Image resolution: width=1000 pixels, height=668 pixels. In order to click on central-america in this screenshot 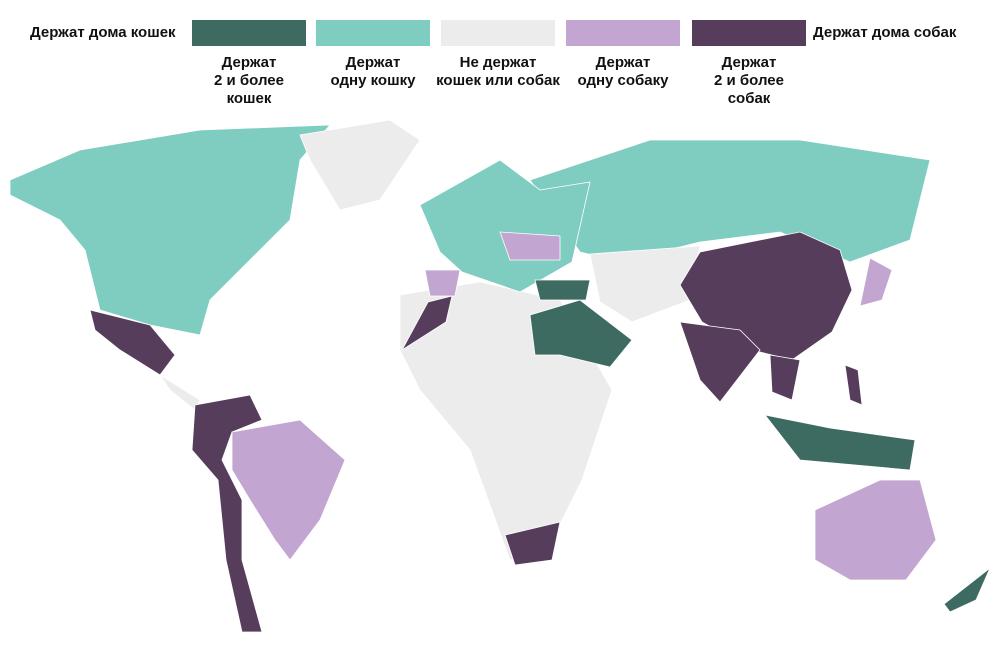, I will do `click(180, 392)`.